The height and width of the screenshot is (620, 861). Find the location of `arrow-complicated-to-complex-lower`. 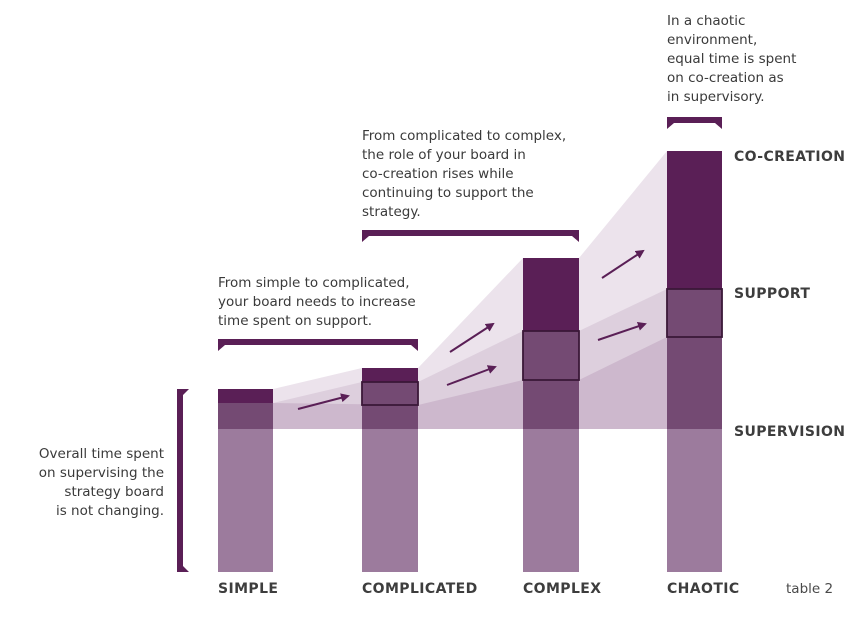

arrow-complicated-to-complex-lower is located at coordinates (471, 375).